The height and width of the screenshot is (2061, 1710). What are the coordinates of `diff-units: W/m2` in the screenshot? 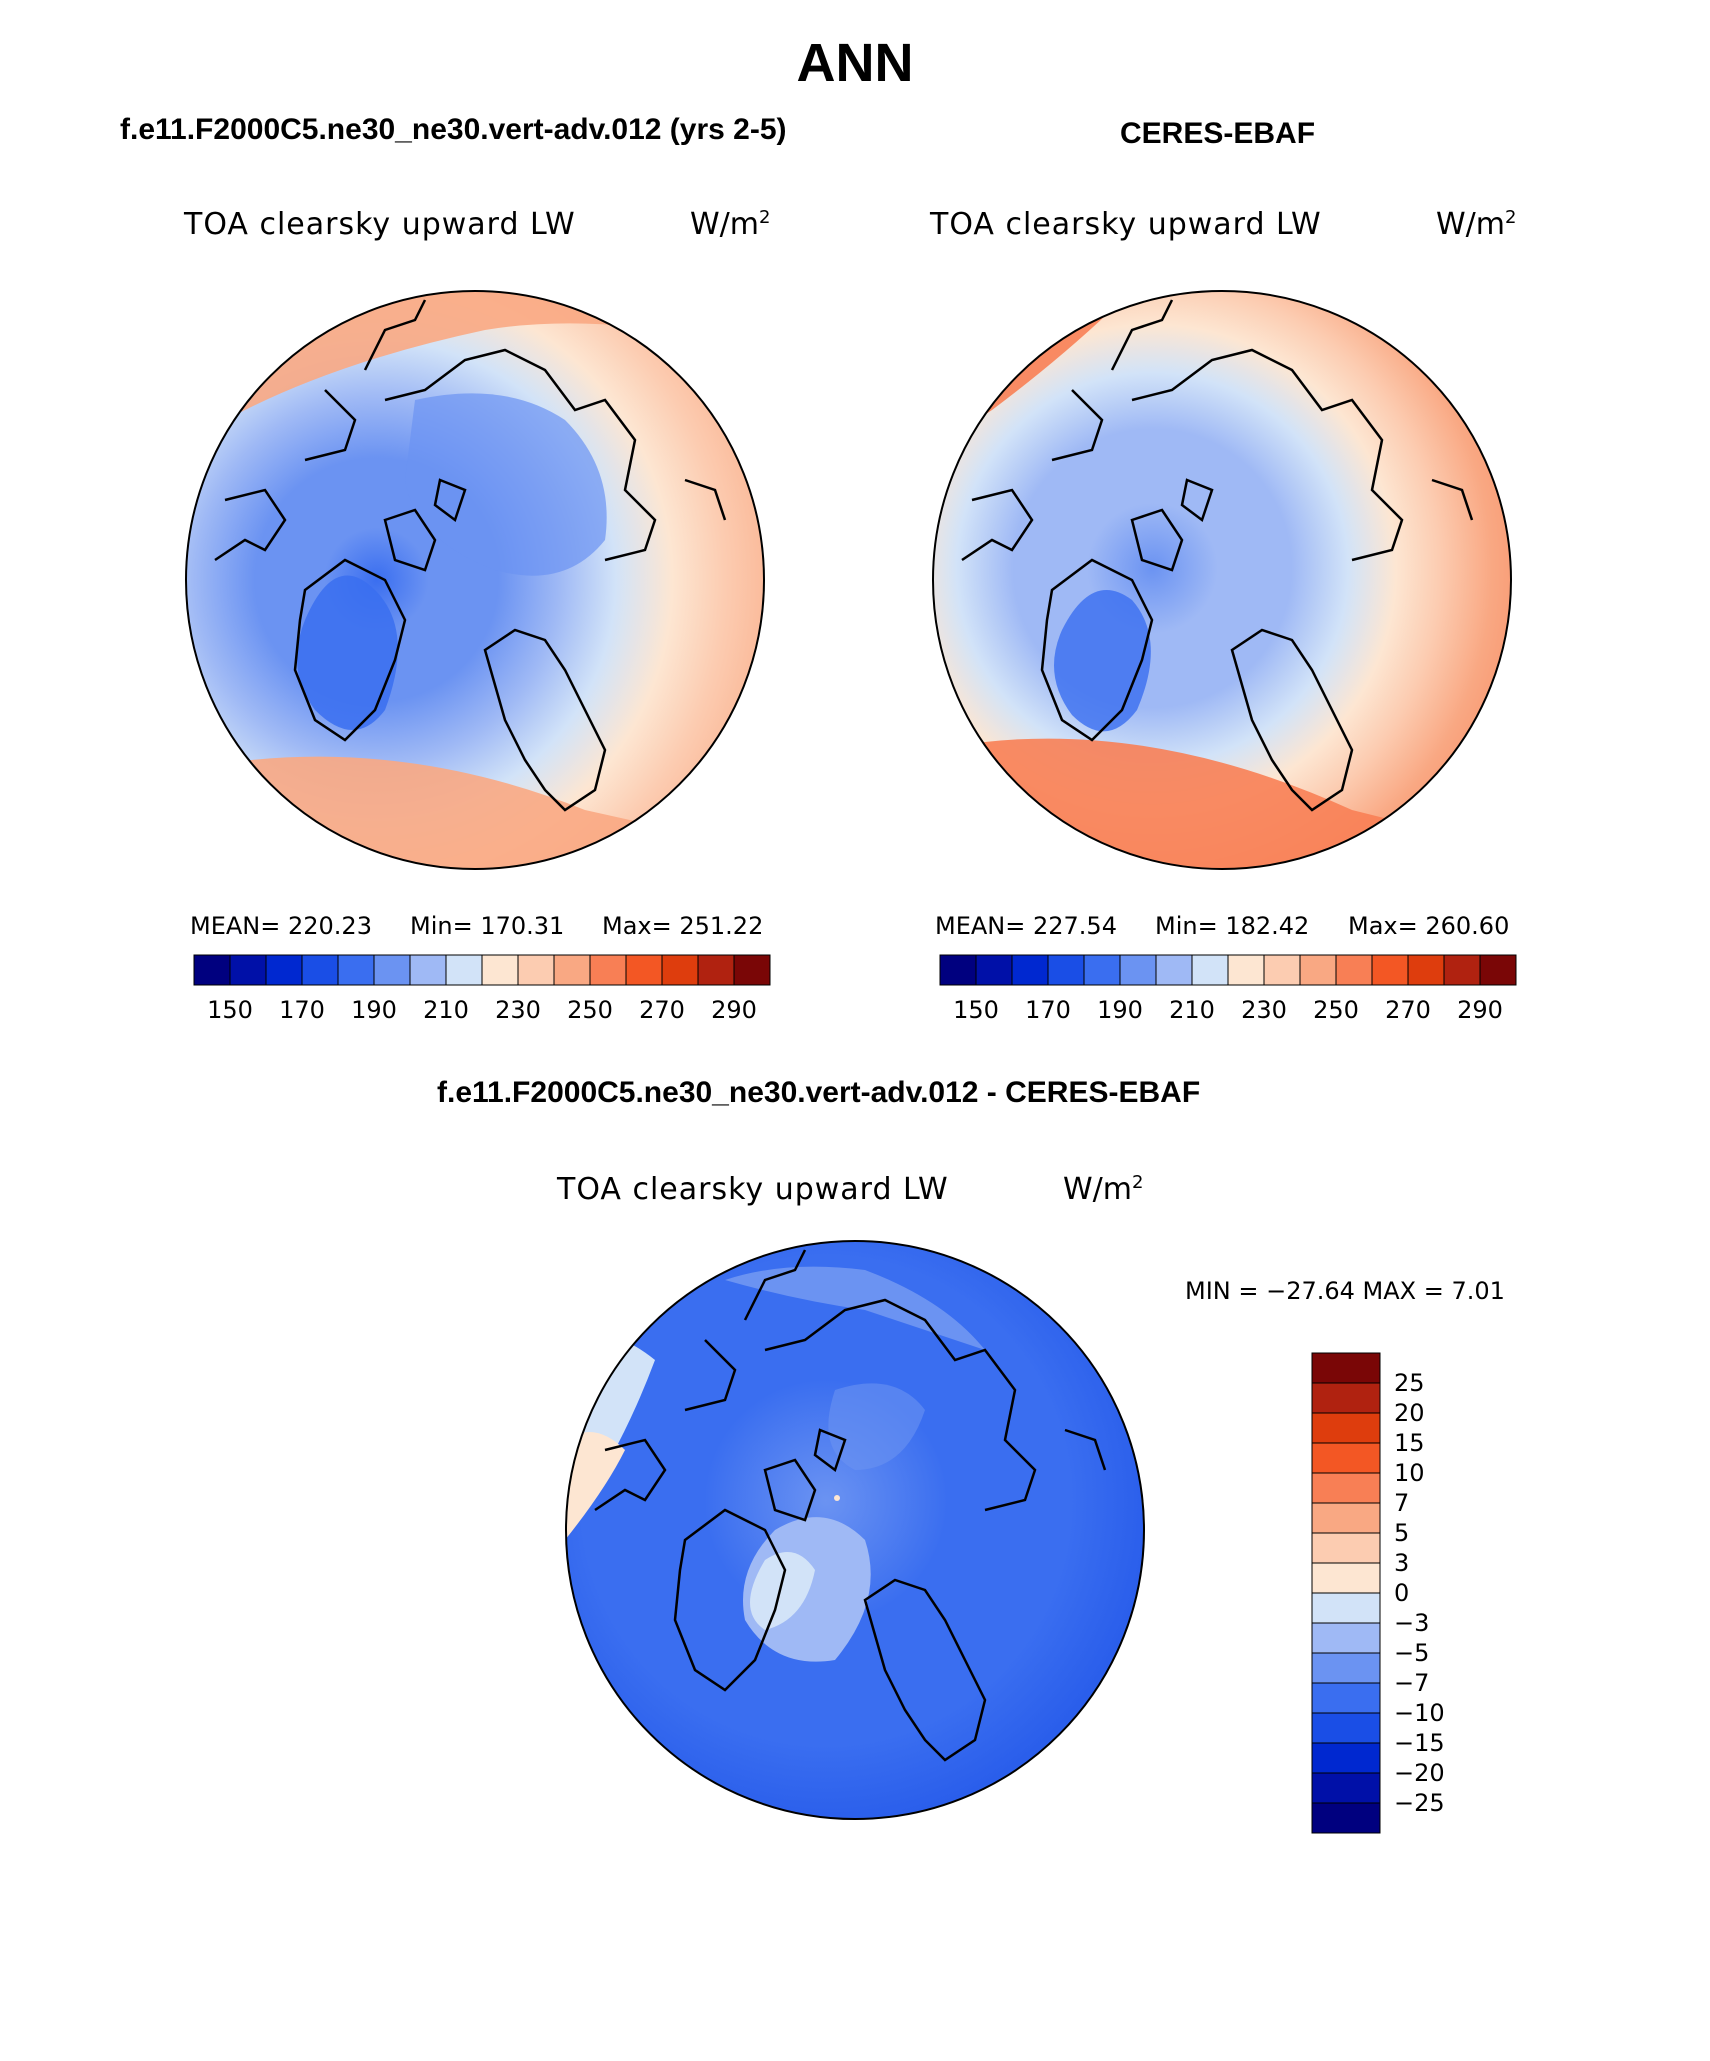 It's located at (1103, 1189).